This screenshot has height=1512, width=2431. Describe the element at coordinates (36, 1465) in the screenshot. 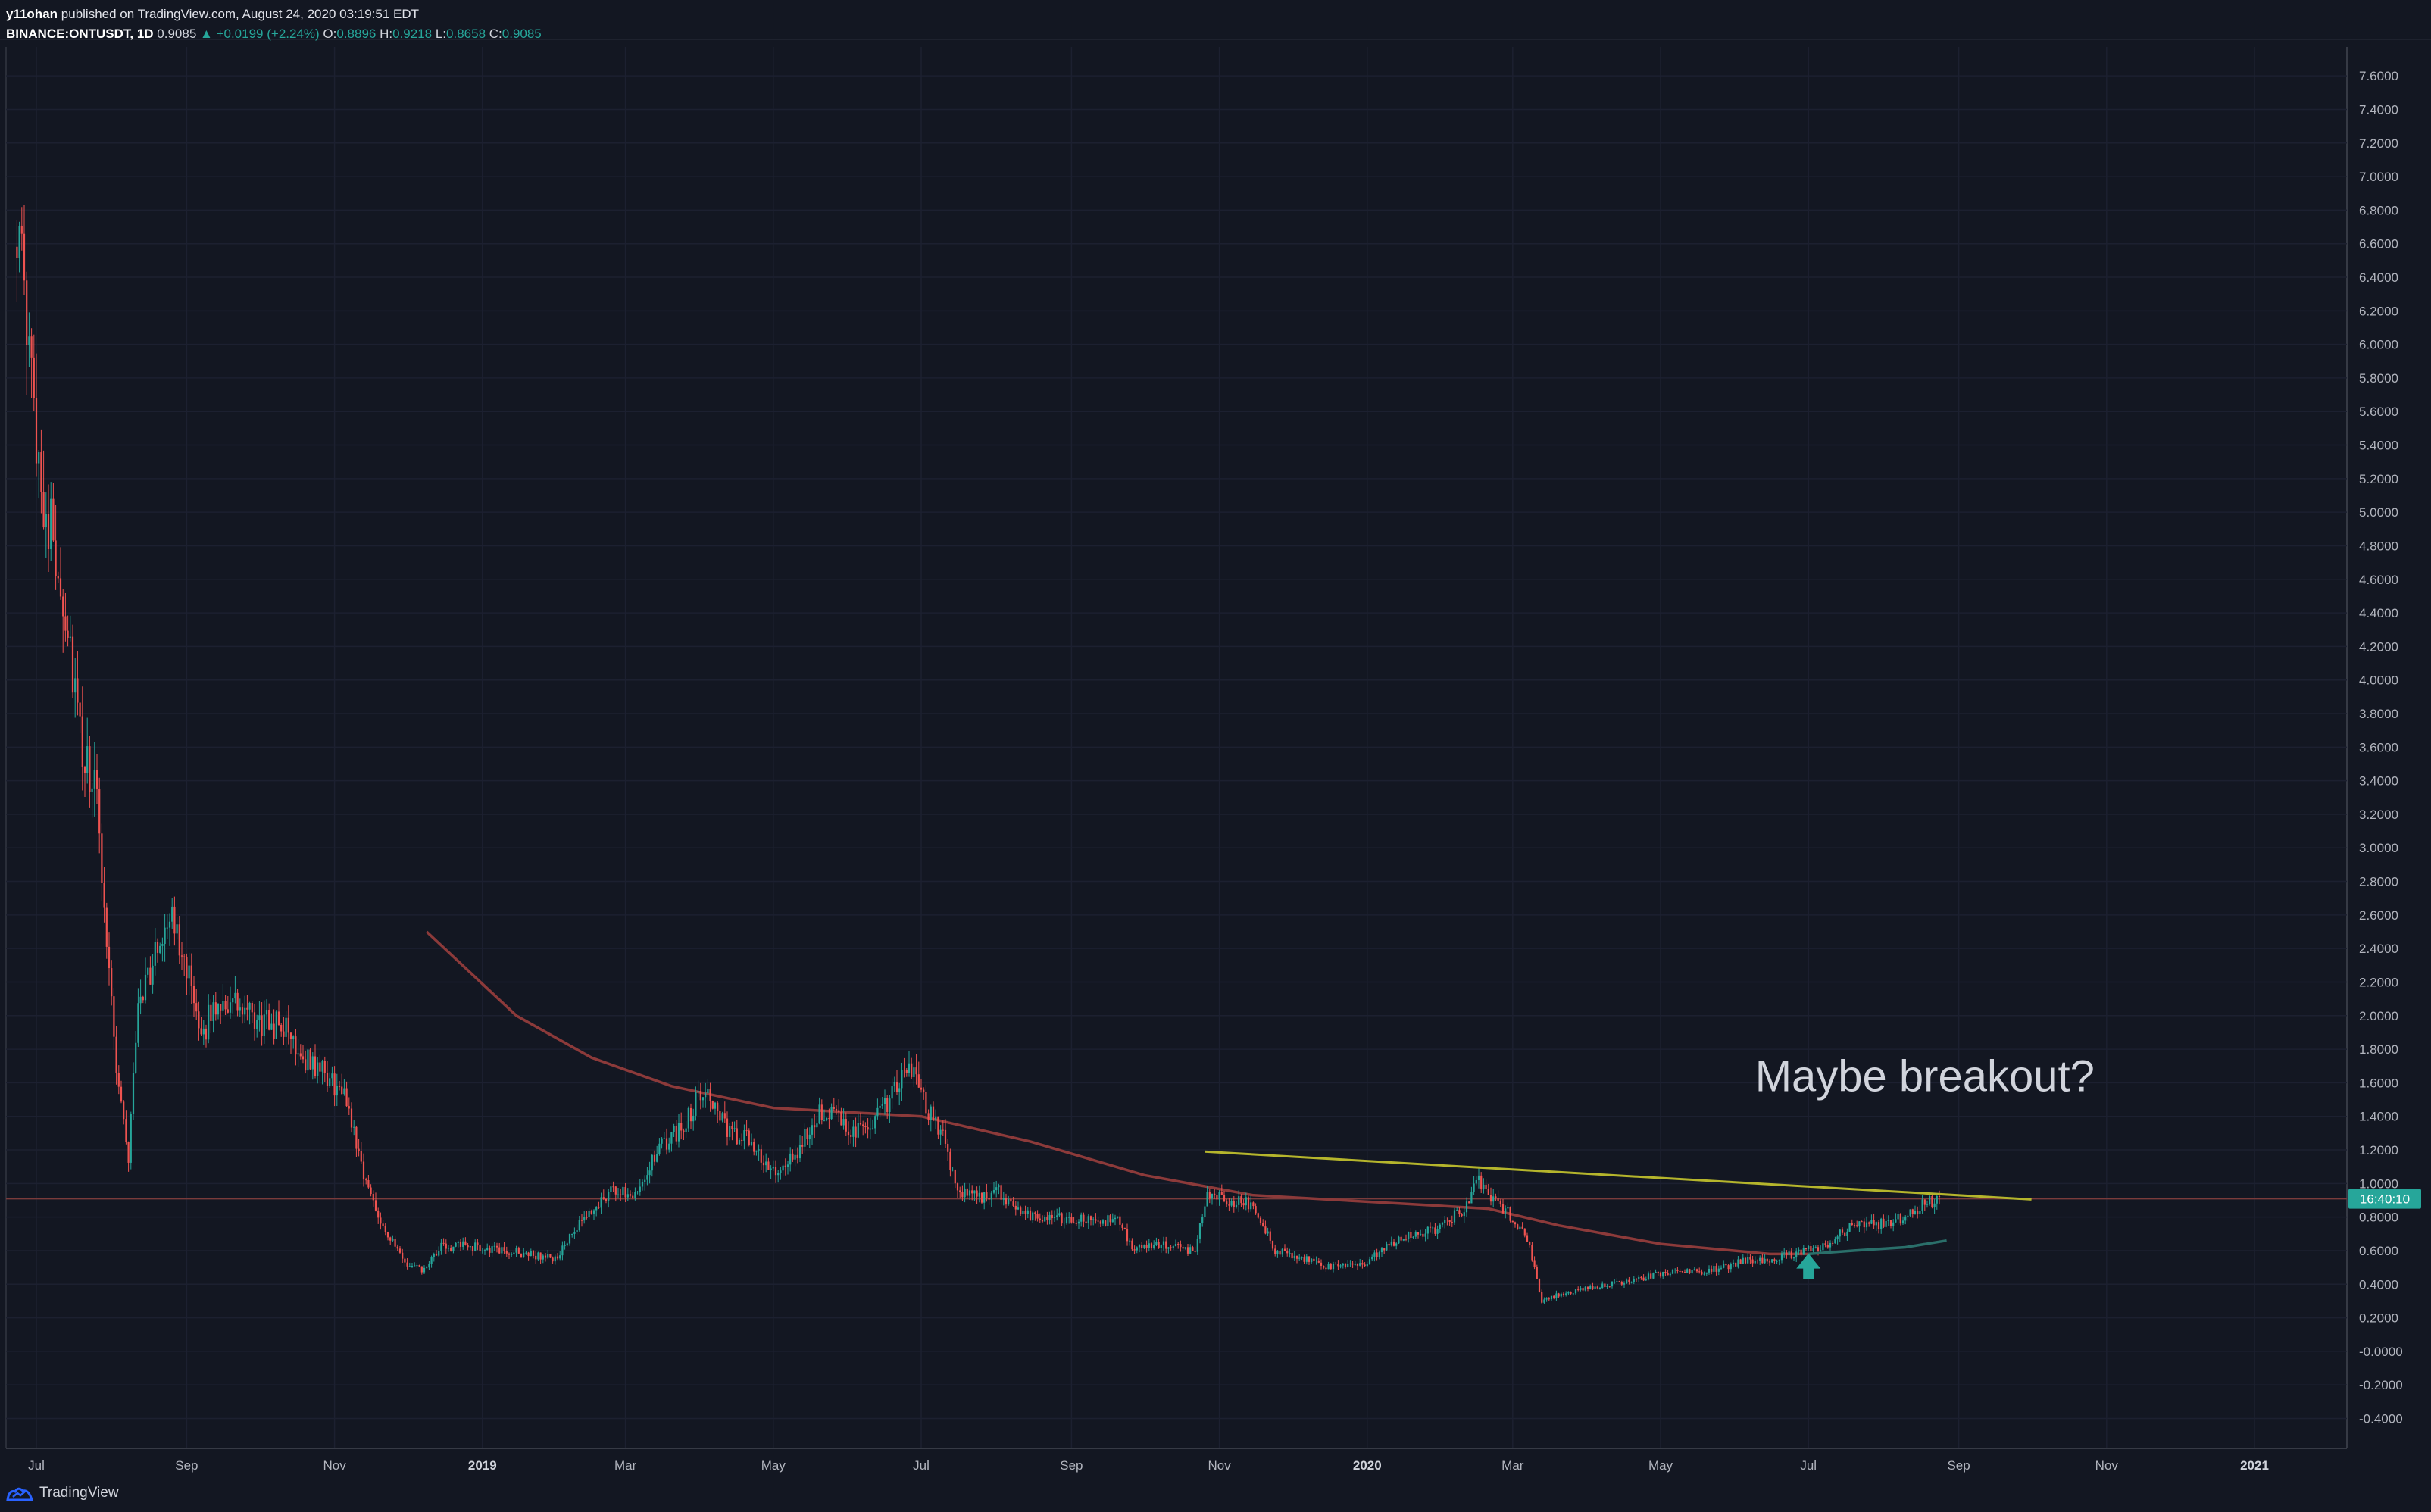

I see `x-tick-label: Jul` at that location.